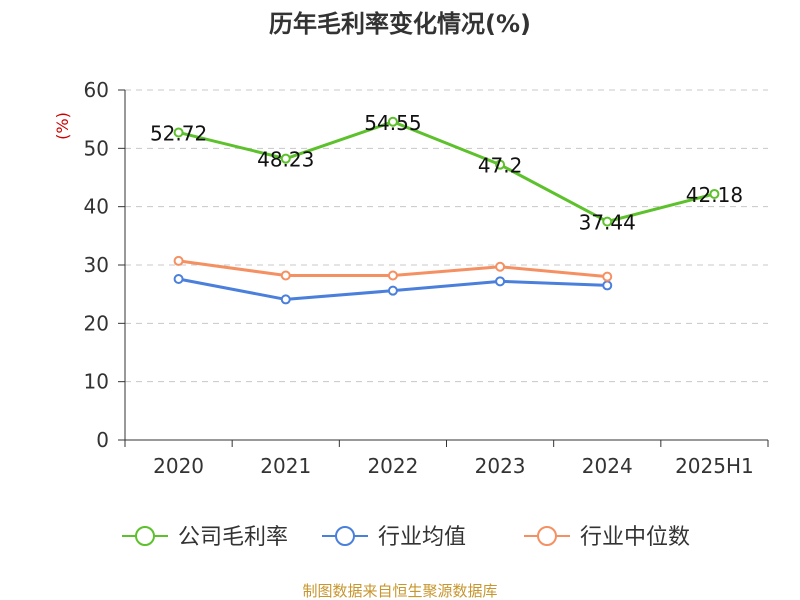 This screenshot has width=800, height=600. Describe the element at coordinates (96, 90) in the screenshot. I see `y-tick-label: 60` at that location.